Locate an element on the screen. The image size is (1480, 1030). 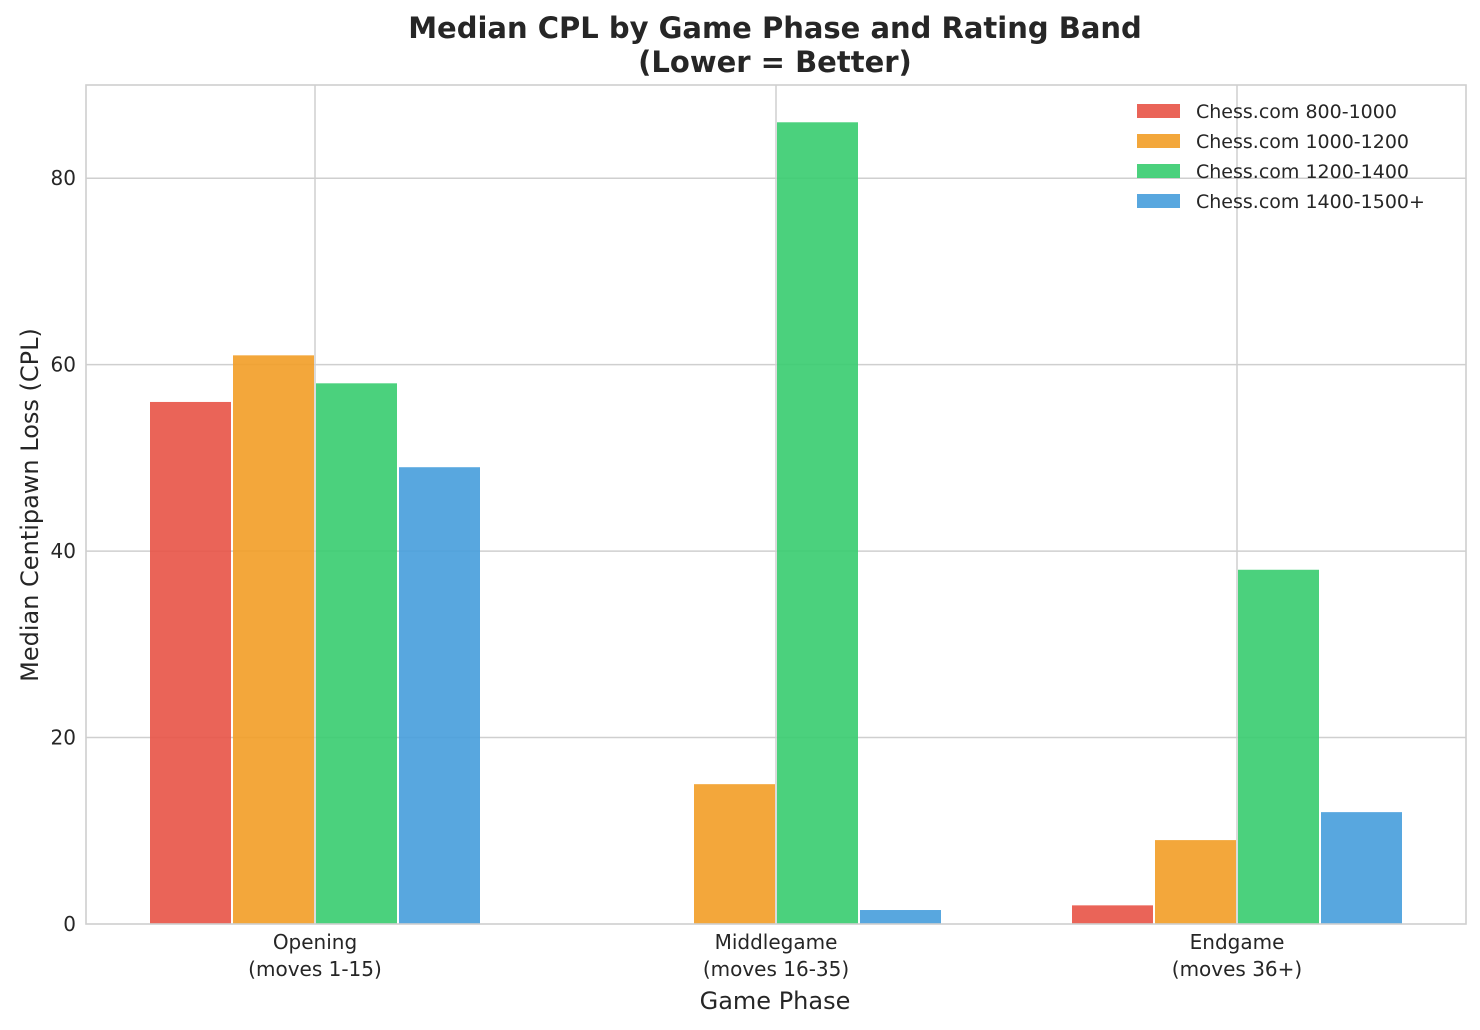
legend-label: Chess.com 1000-1200 is located at coordinates (1302, 142).